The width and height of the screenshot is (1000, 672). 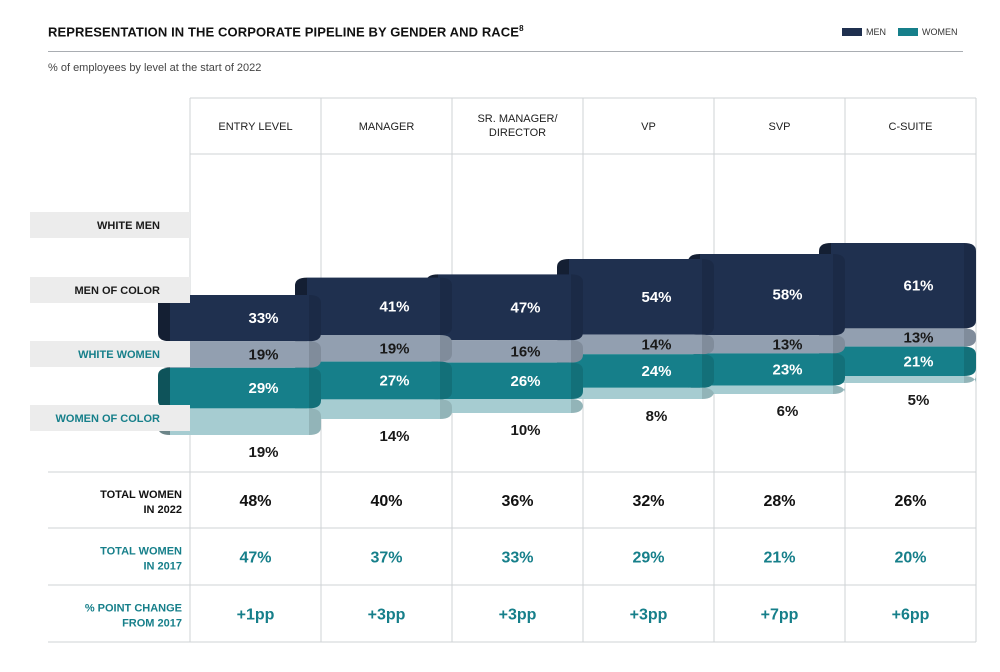 What do you see at coordinates (133, 609) in the screenshot?
I see `table-row-label-2: % POINT CHANGE` at bounding box center [133, 609].